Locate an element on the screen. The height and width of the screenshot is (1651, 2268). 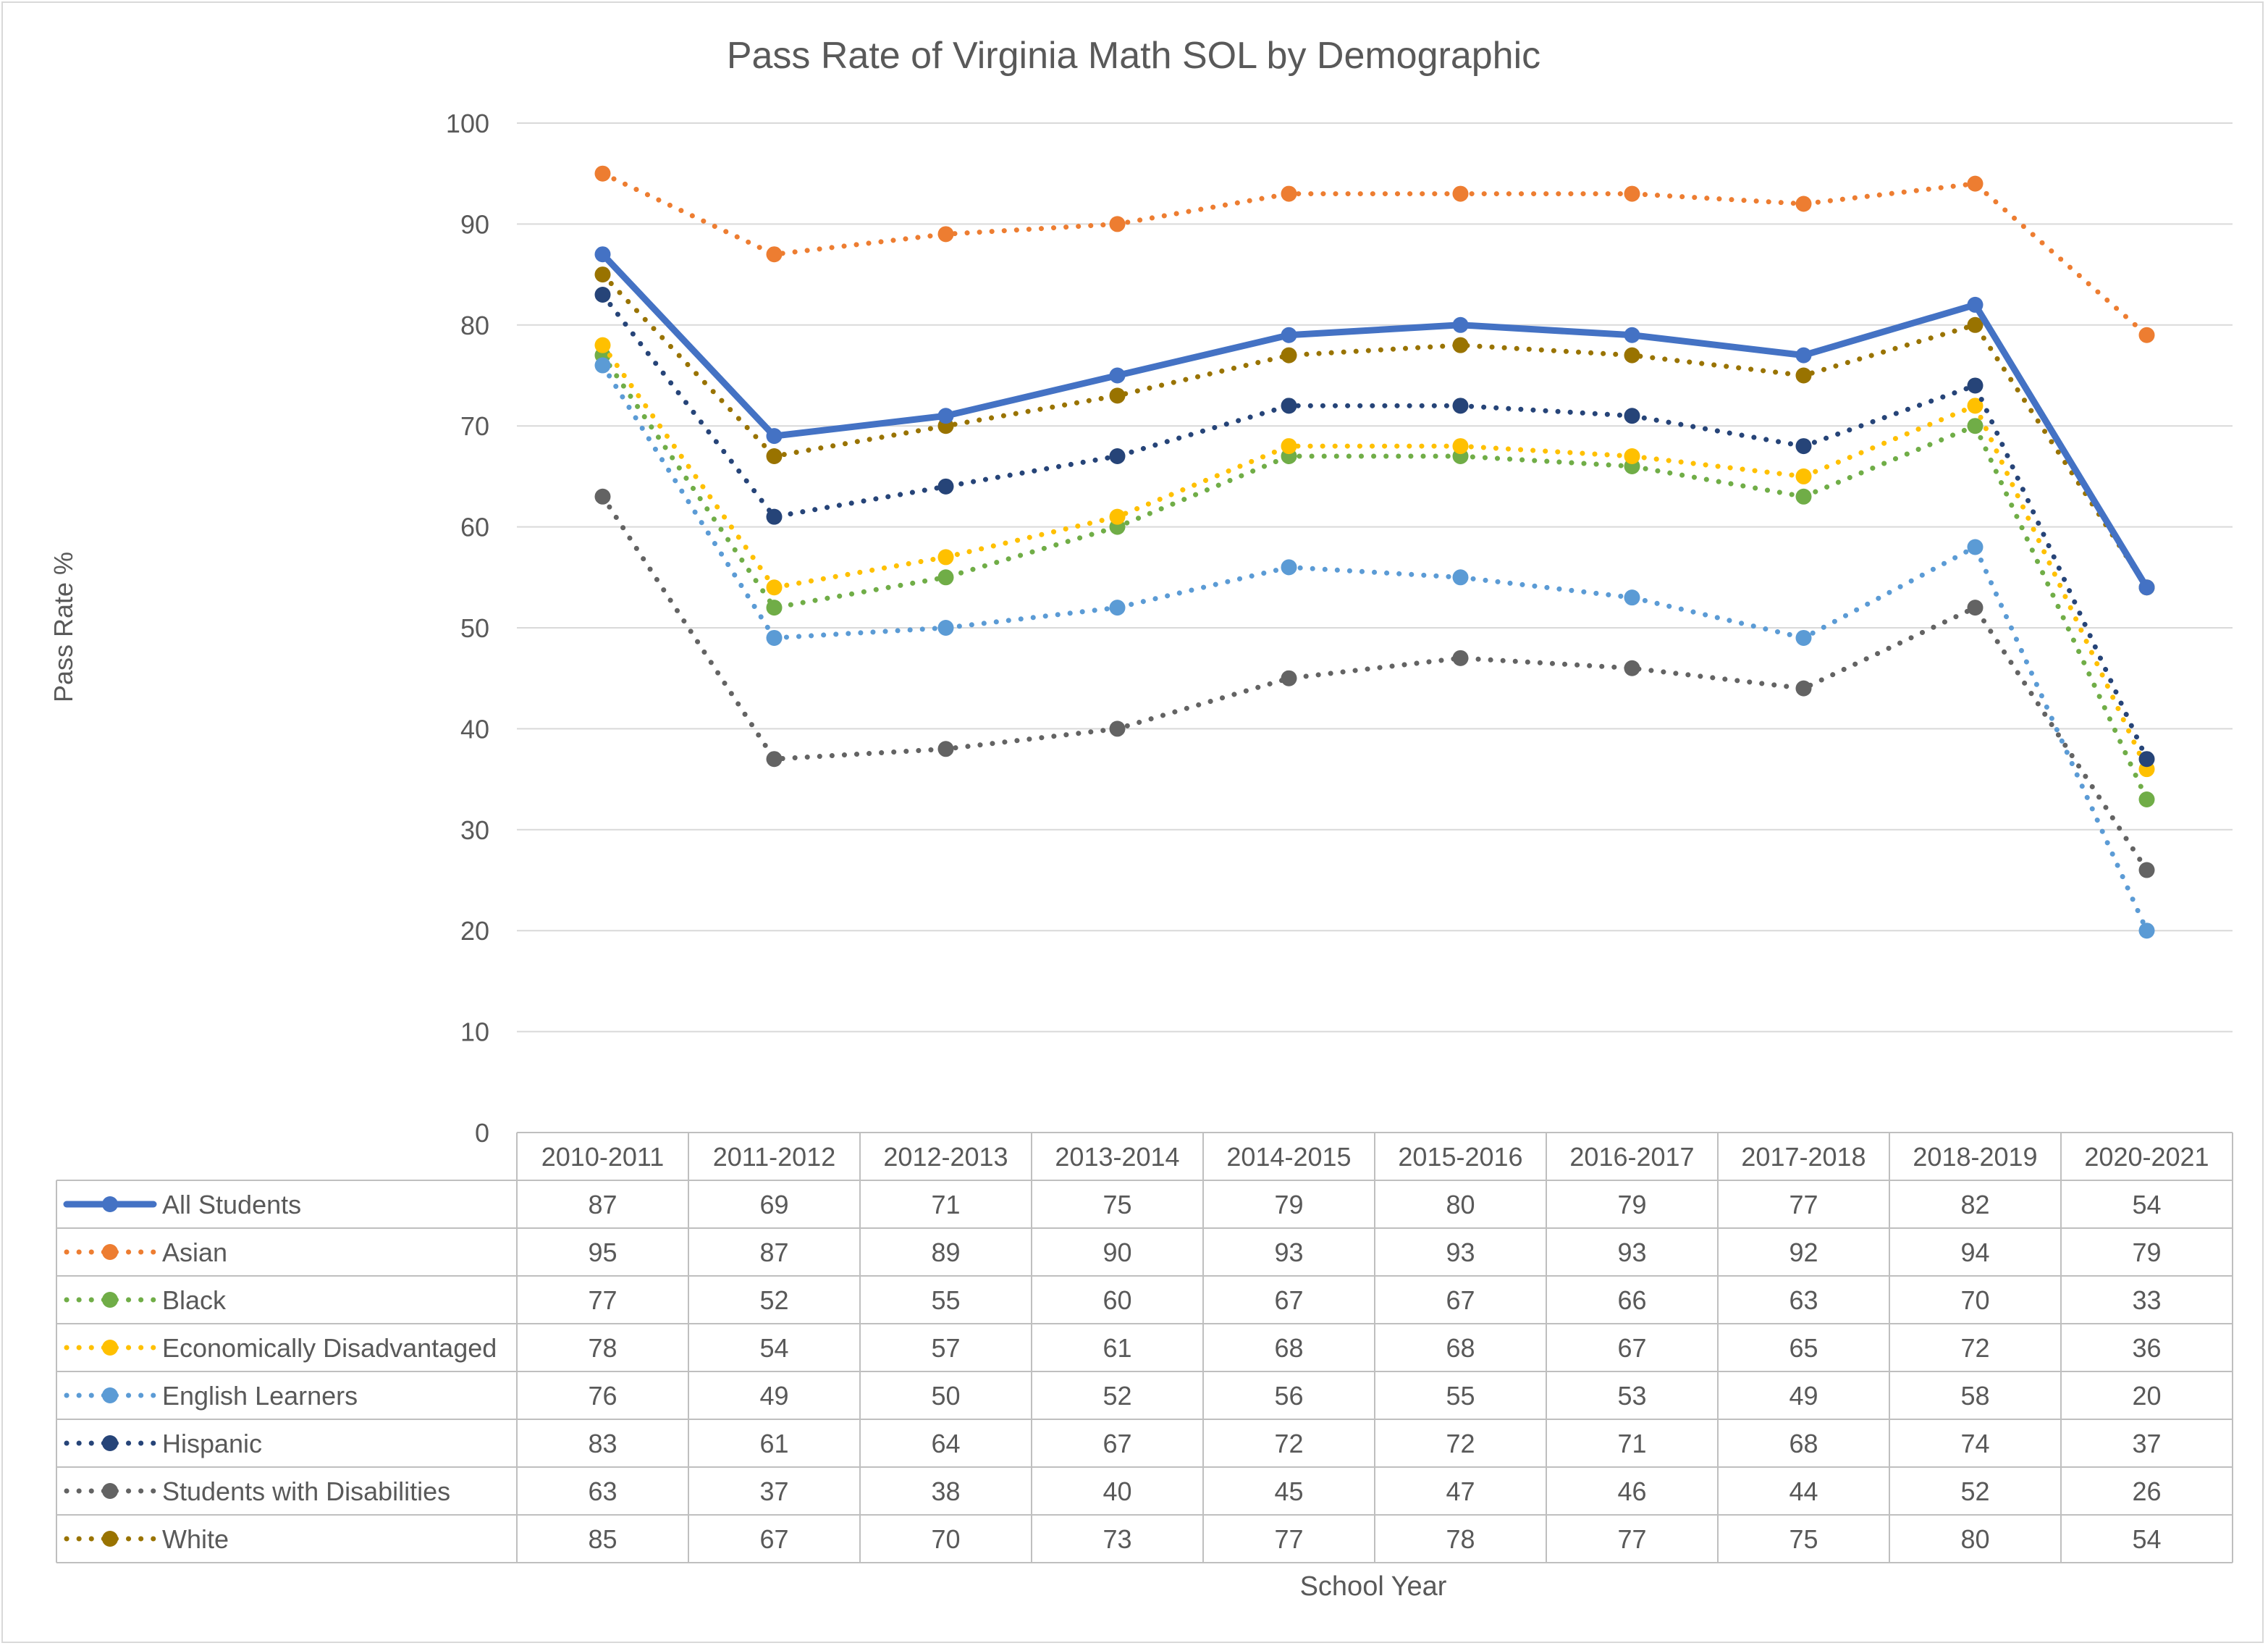
table-cell-value: 83 is located at coordinates (602, 1443).